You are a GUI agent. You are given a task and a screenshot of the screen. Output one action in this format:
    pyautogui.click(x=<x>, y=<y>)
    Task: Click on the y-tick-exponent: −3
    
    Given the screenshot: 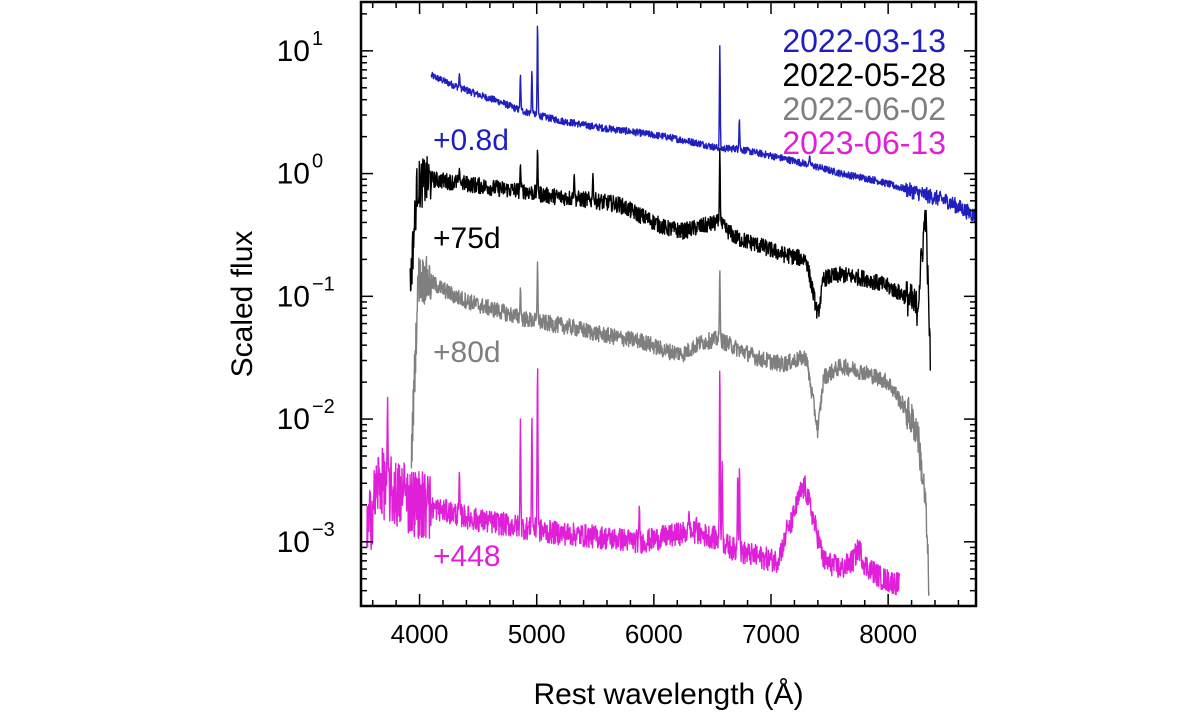 What is the action you would take?
    pyautogui.click(x=323, y=530)
    